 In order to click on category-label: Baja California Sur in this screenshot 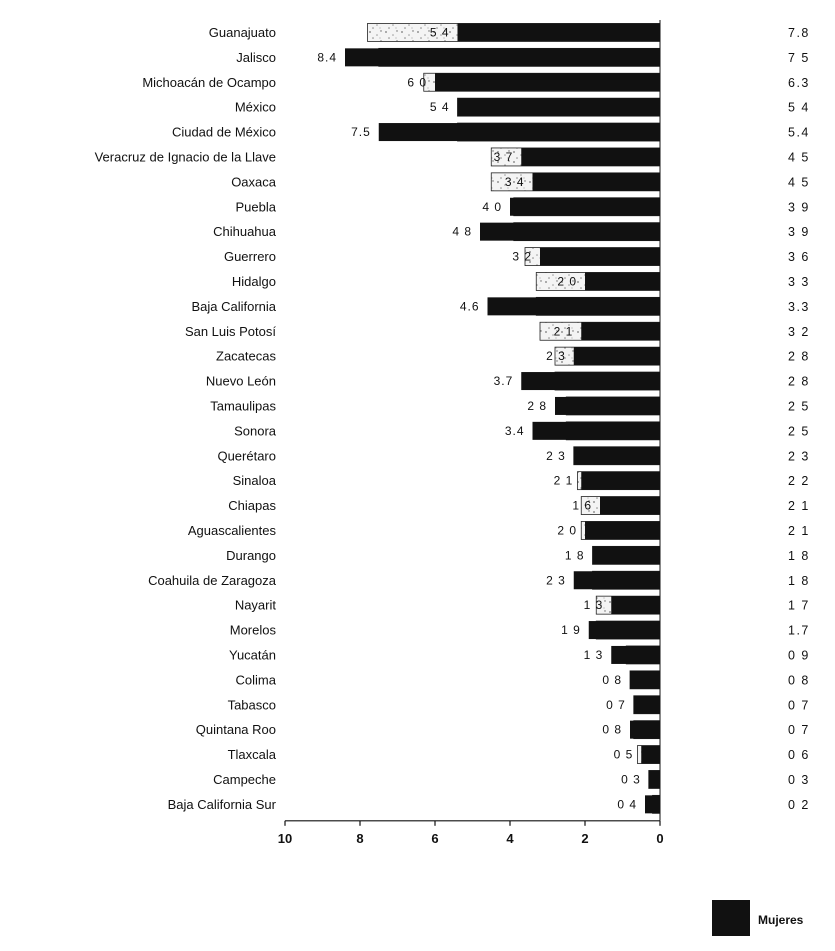, I will do `click(222, 804)`.